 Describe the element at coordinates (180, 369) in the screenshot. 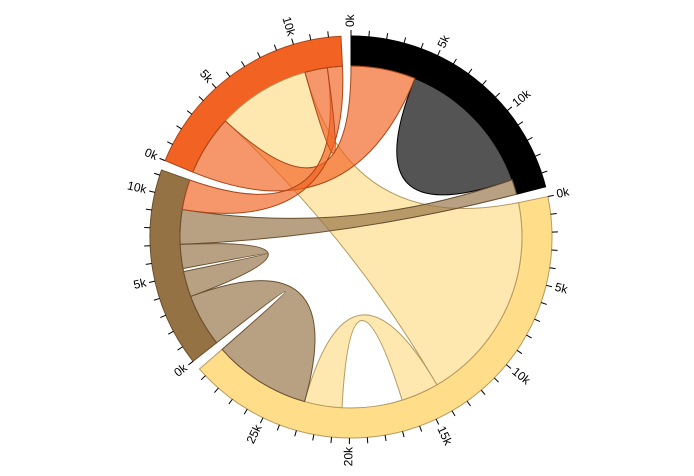

I see `tick-label-brown-0: 0k` at that location.